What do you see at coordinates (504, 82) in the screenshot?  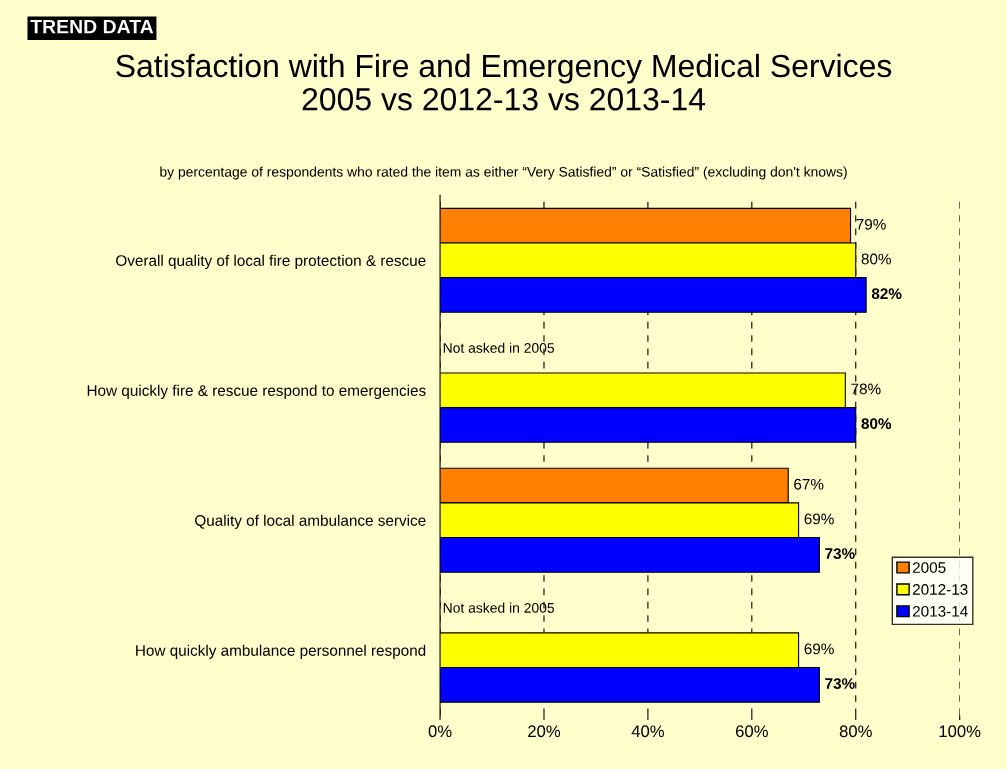 I see `chart-title: Satisfaction with Fire and Emergency Medical Services 2005 vs 2012-13 vs 2013-14` at bounding box center [504, 82].